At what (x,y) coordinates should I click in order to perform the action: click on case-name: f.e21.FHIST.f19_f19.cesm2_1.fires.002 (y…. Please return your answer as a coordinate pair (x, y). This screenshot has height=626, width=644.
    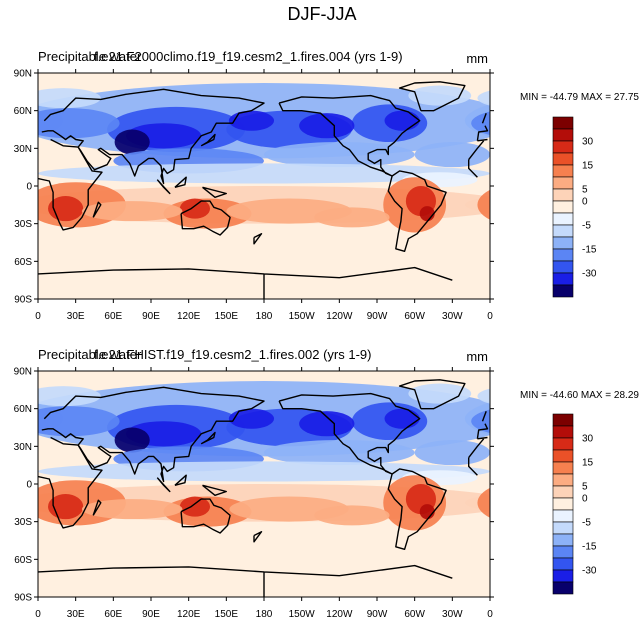
    Looking at the image, I should click on (232, 354).